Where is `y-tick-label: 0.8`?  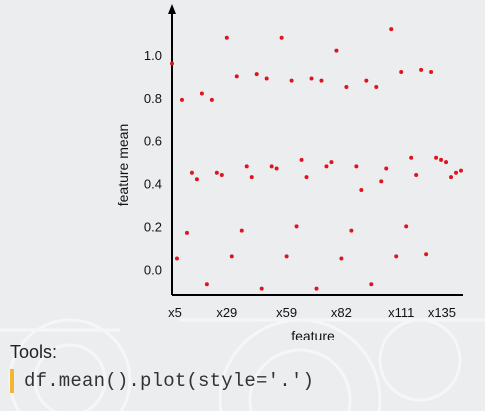 y-tick-label: 0.8 is located at coordinates (153, 98).